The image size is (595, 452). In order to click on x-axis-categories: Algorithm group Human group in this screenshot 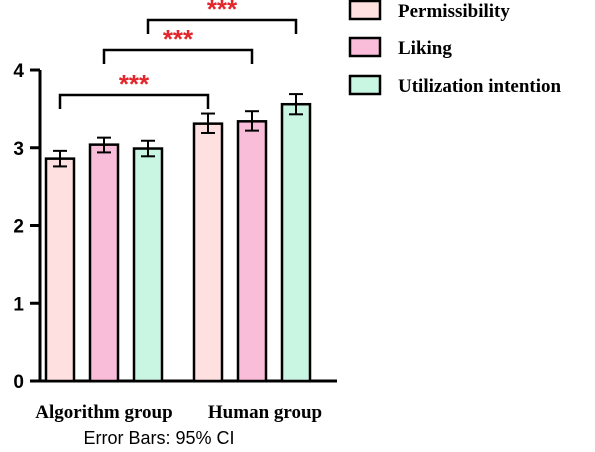, I will do `click(178, 412)`.